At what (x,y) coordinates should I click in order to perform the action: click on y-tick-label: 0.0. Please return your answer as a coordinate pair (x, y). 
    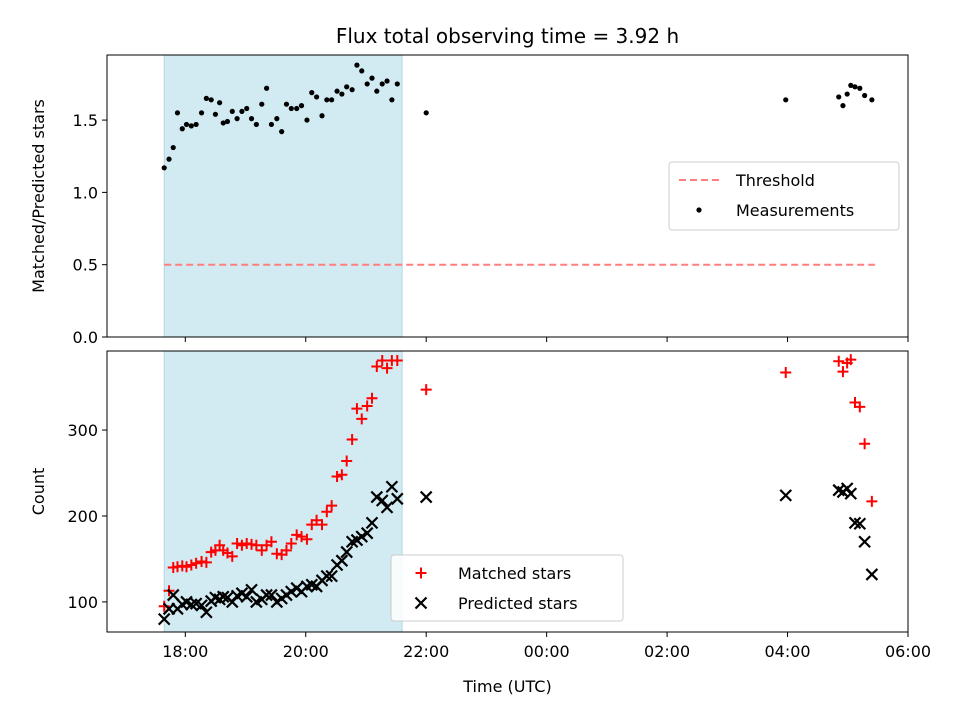
    Looking at the image, I should click on (85, 337).